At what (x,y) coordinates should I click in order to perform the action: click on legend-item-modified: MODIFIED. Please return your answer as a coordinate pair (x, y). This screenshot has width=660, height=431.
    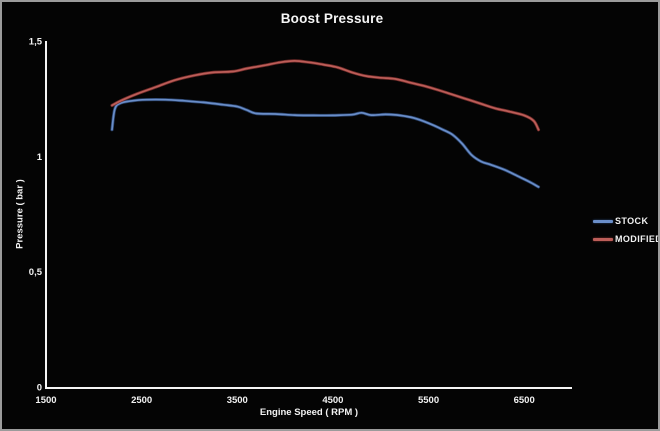
    Looking at the image, I should click on (626, 239).